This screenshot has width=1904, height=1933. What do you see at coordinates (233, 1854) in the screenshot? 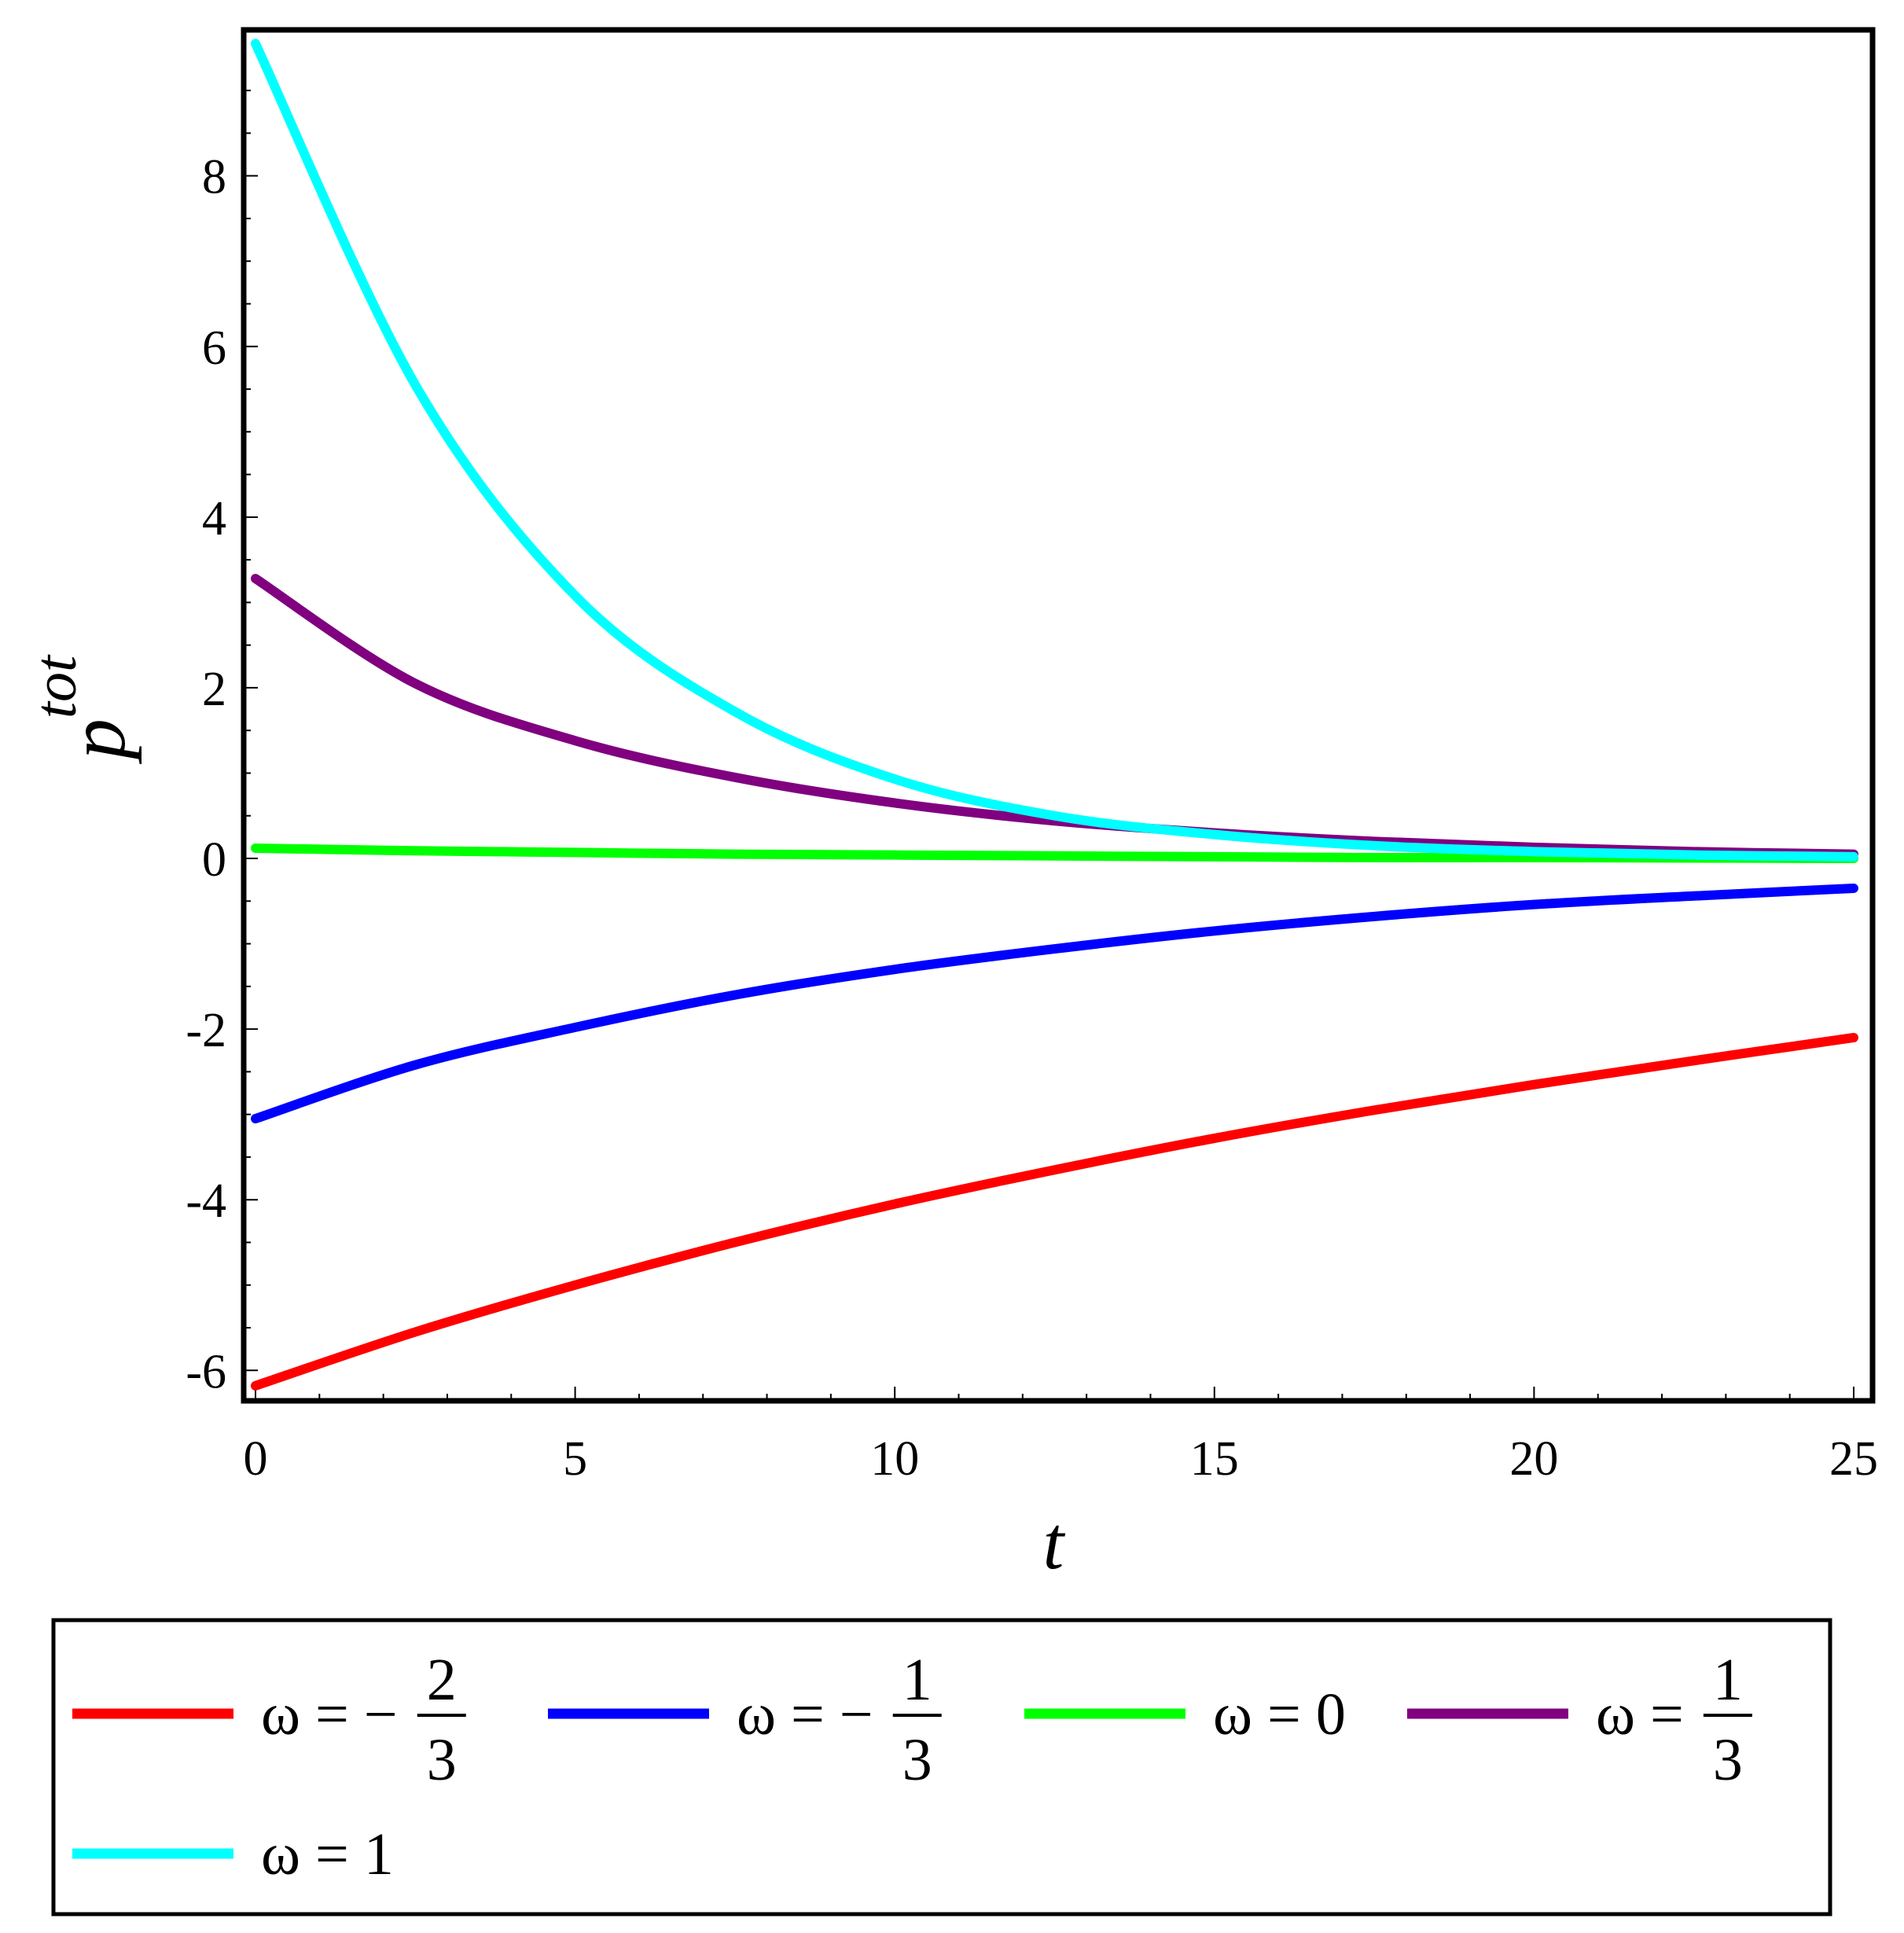
I see `legend-item-5: ω = 1` at bounding box center [233, 1854].